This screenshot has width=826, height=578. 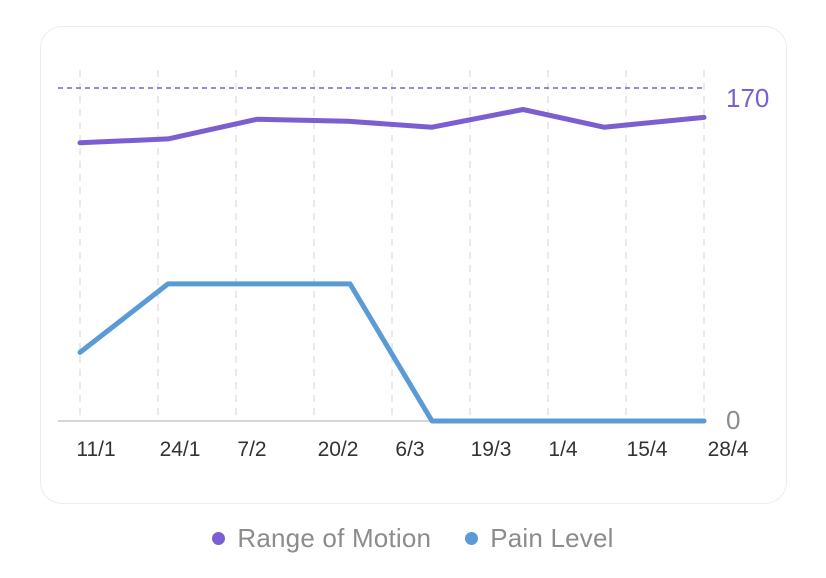 I want to click on chart-legend: Range of Motion Pain Level, so click(x=413, y=538).